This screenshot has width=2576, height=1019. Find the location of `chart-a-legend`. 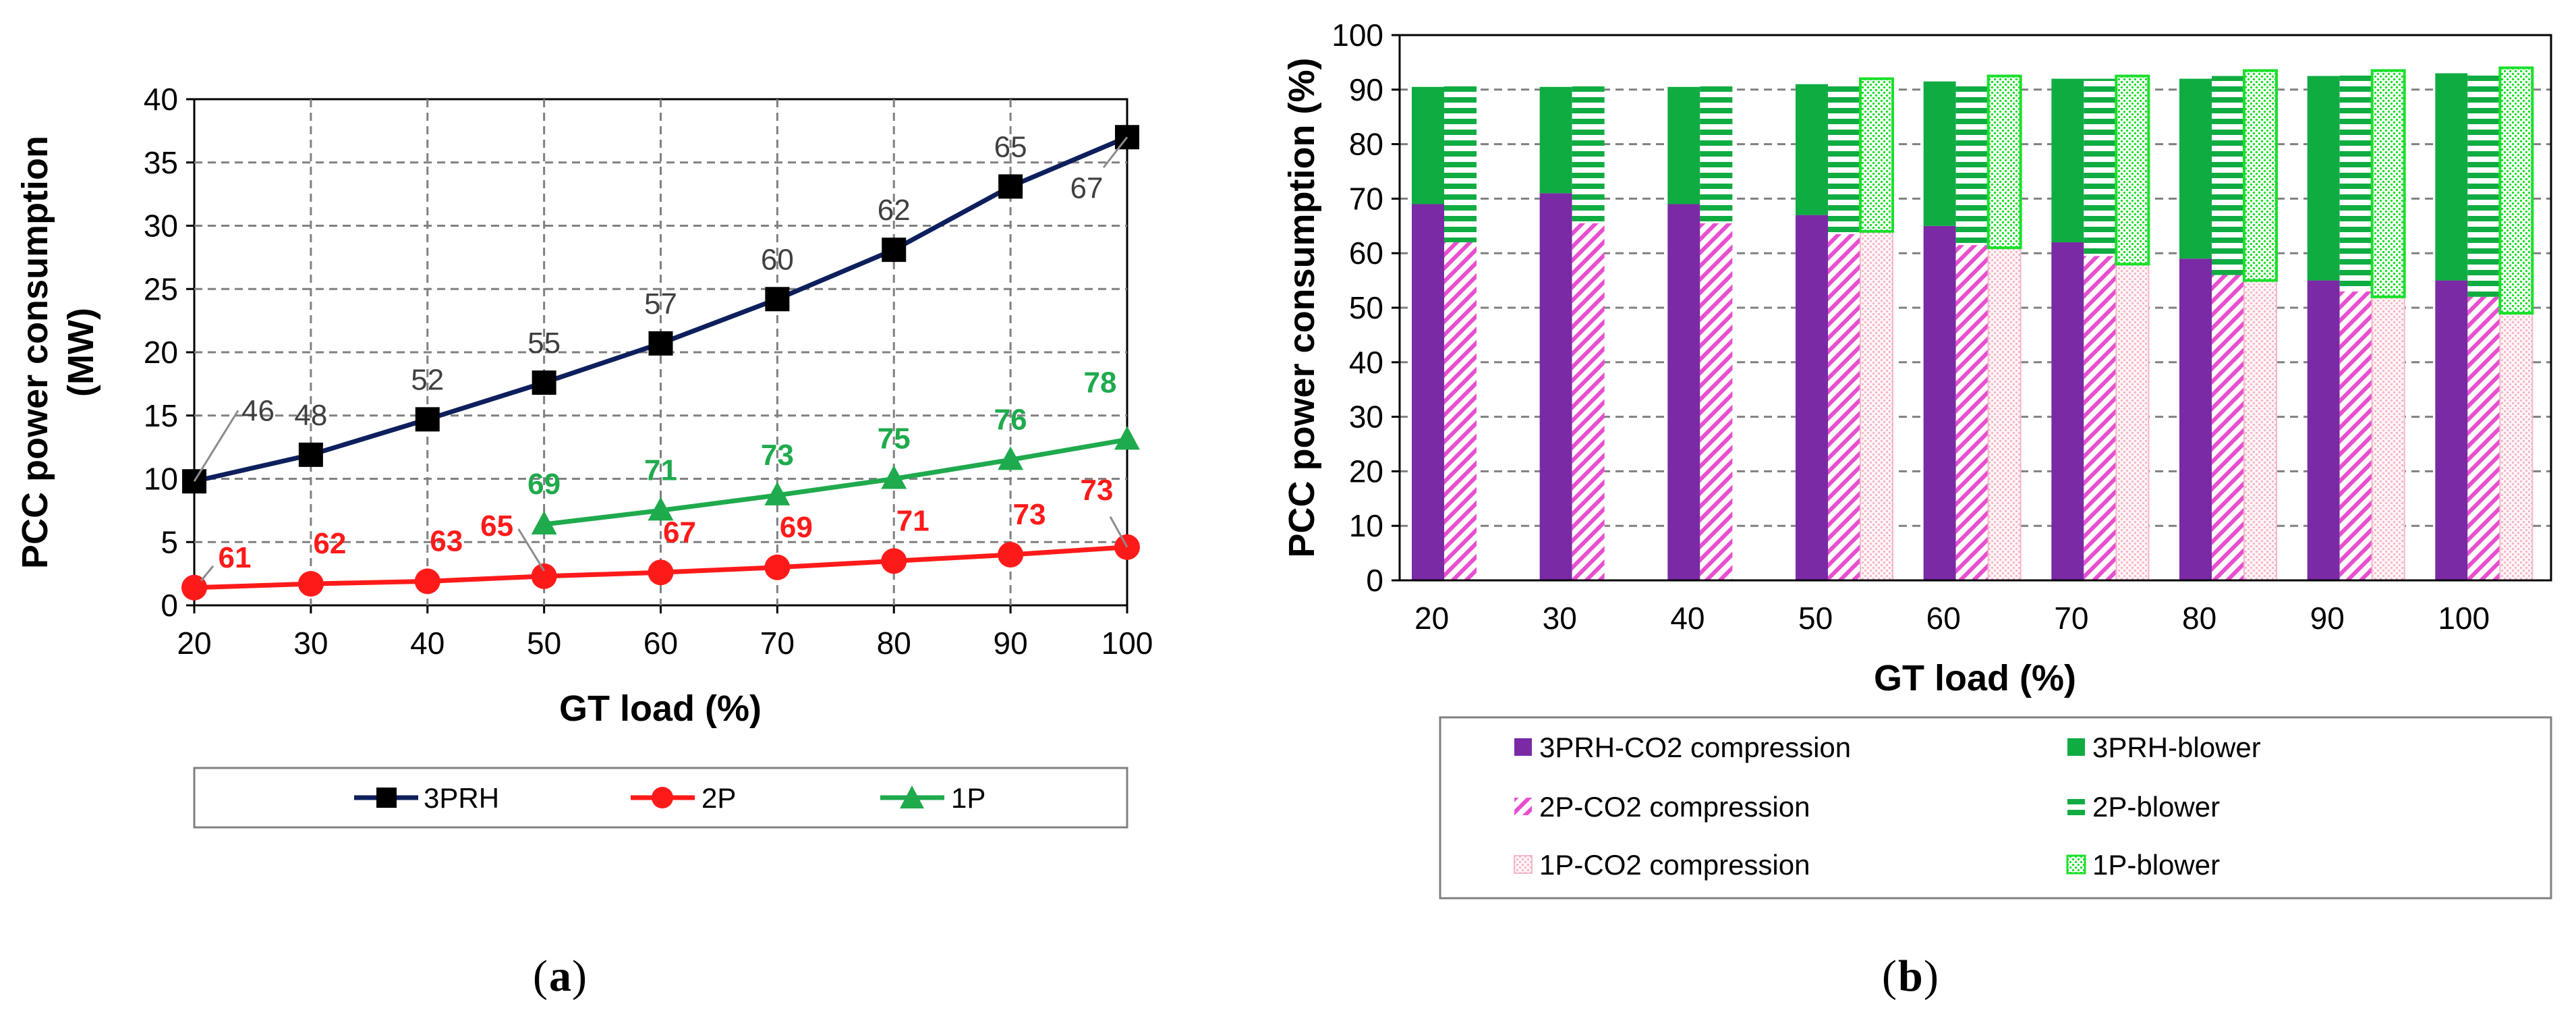

chart-a-legend is located at coordinates (660, 798).